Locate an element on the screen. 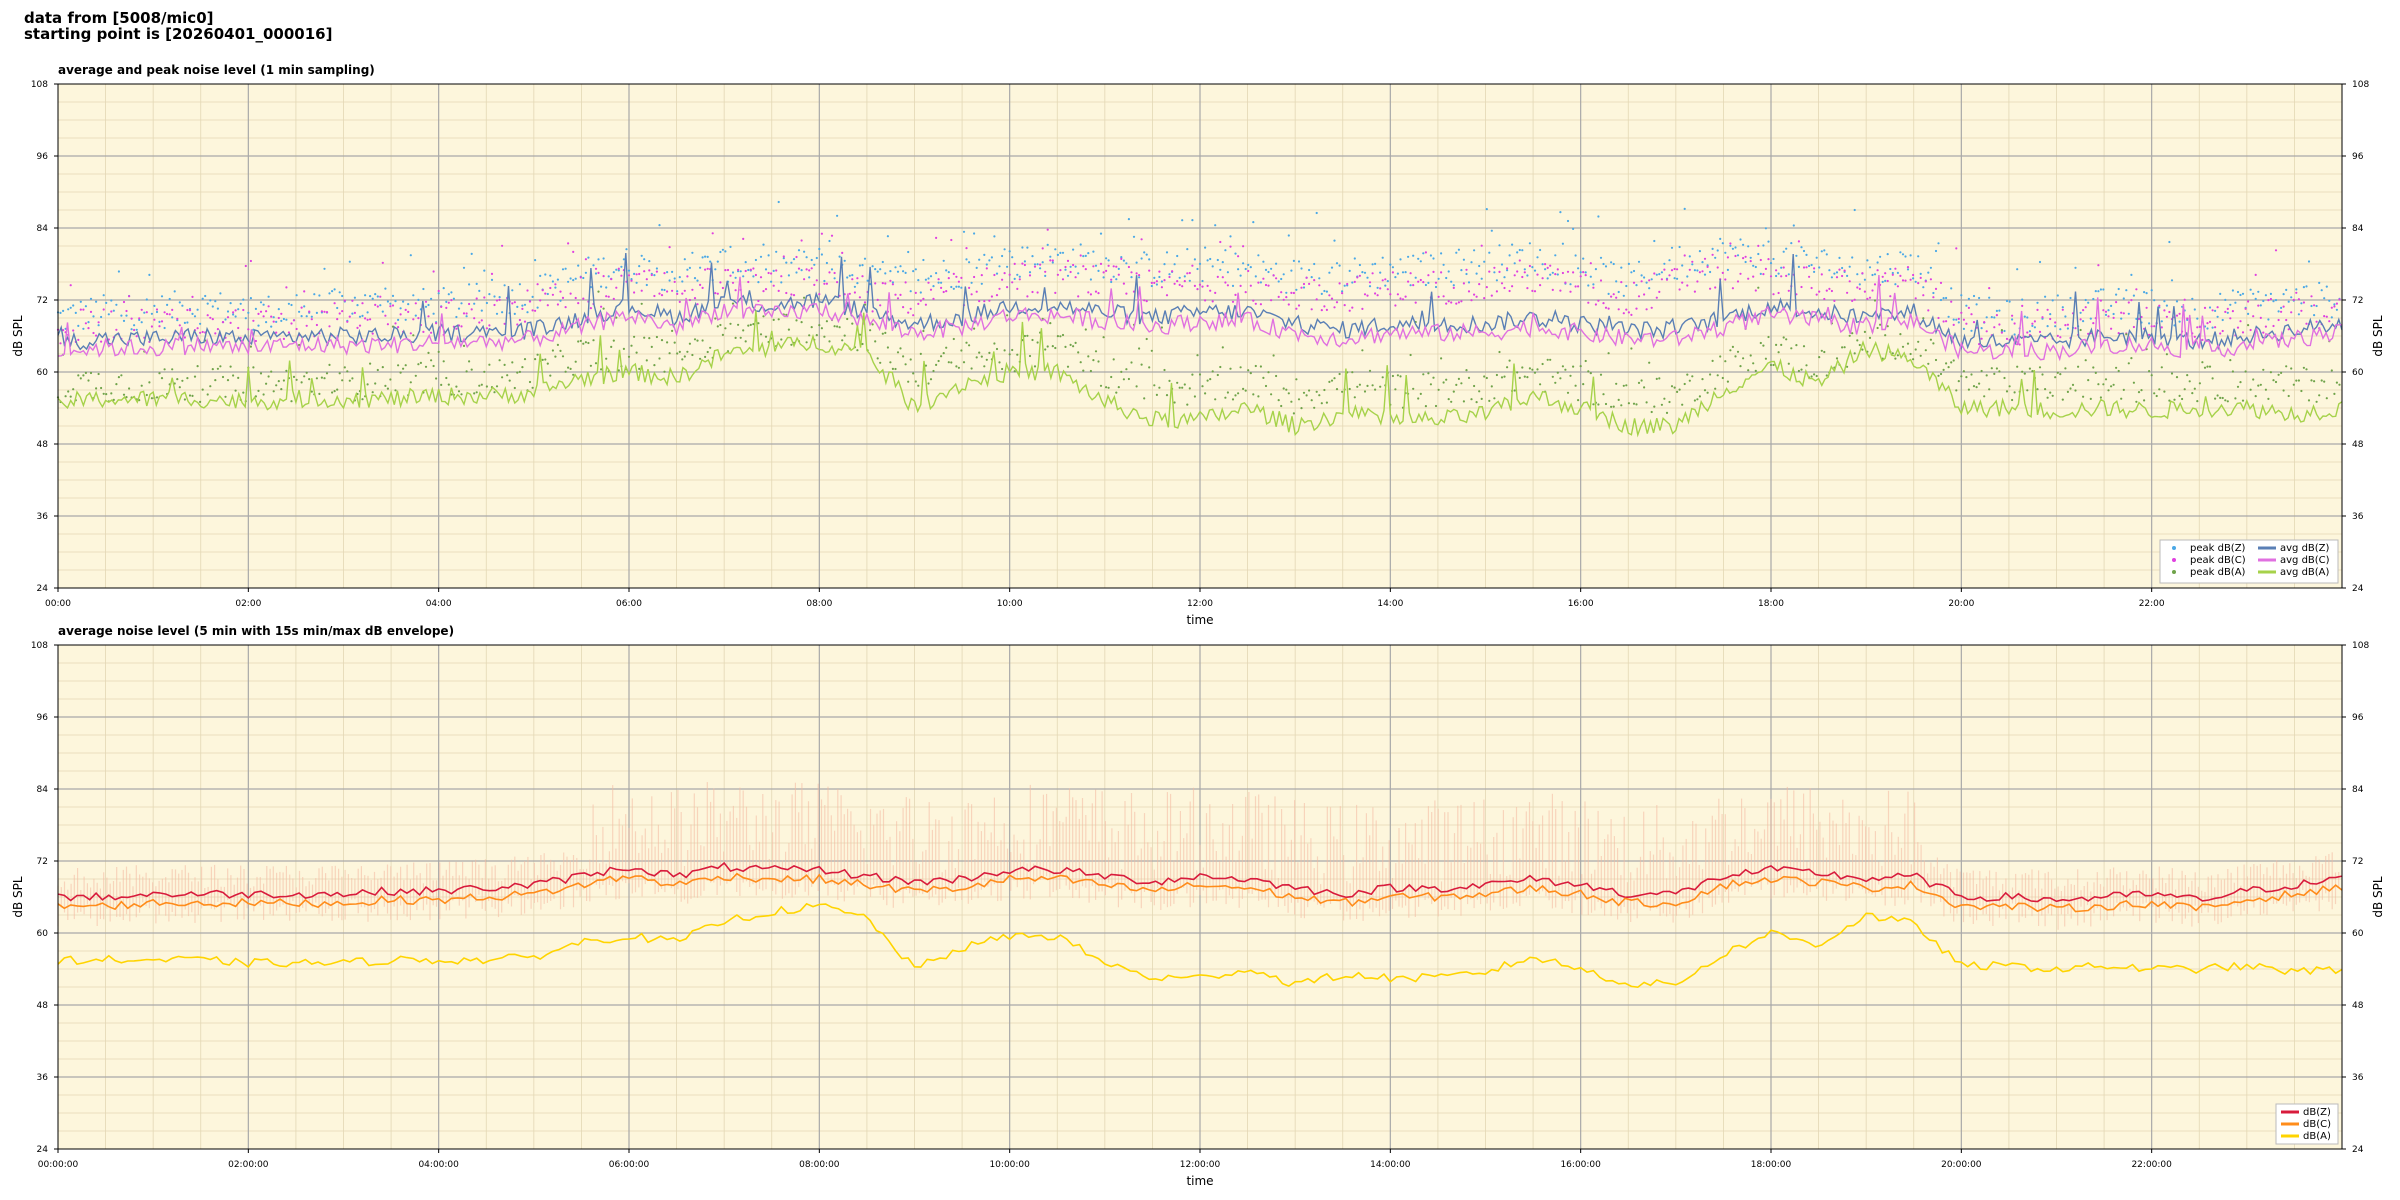 The width and height of the screenshot is (2400, 1200). x-tick-label: 18:00:00 is located at coordinates (1771, 1165).